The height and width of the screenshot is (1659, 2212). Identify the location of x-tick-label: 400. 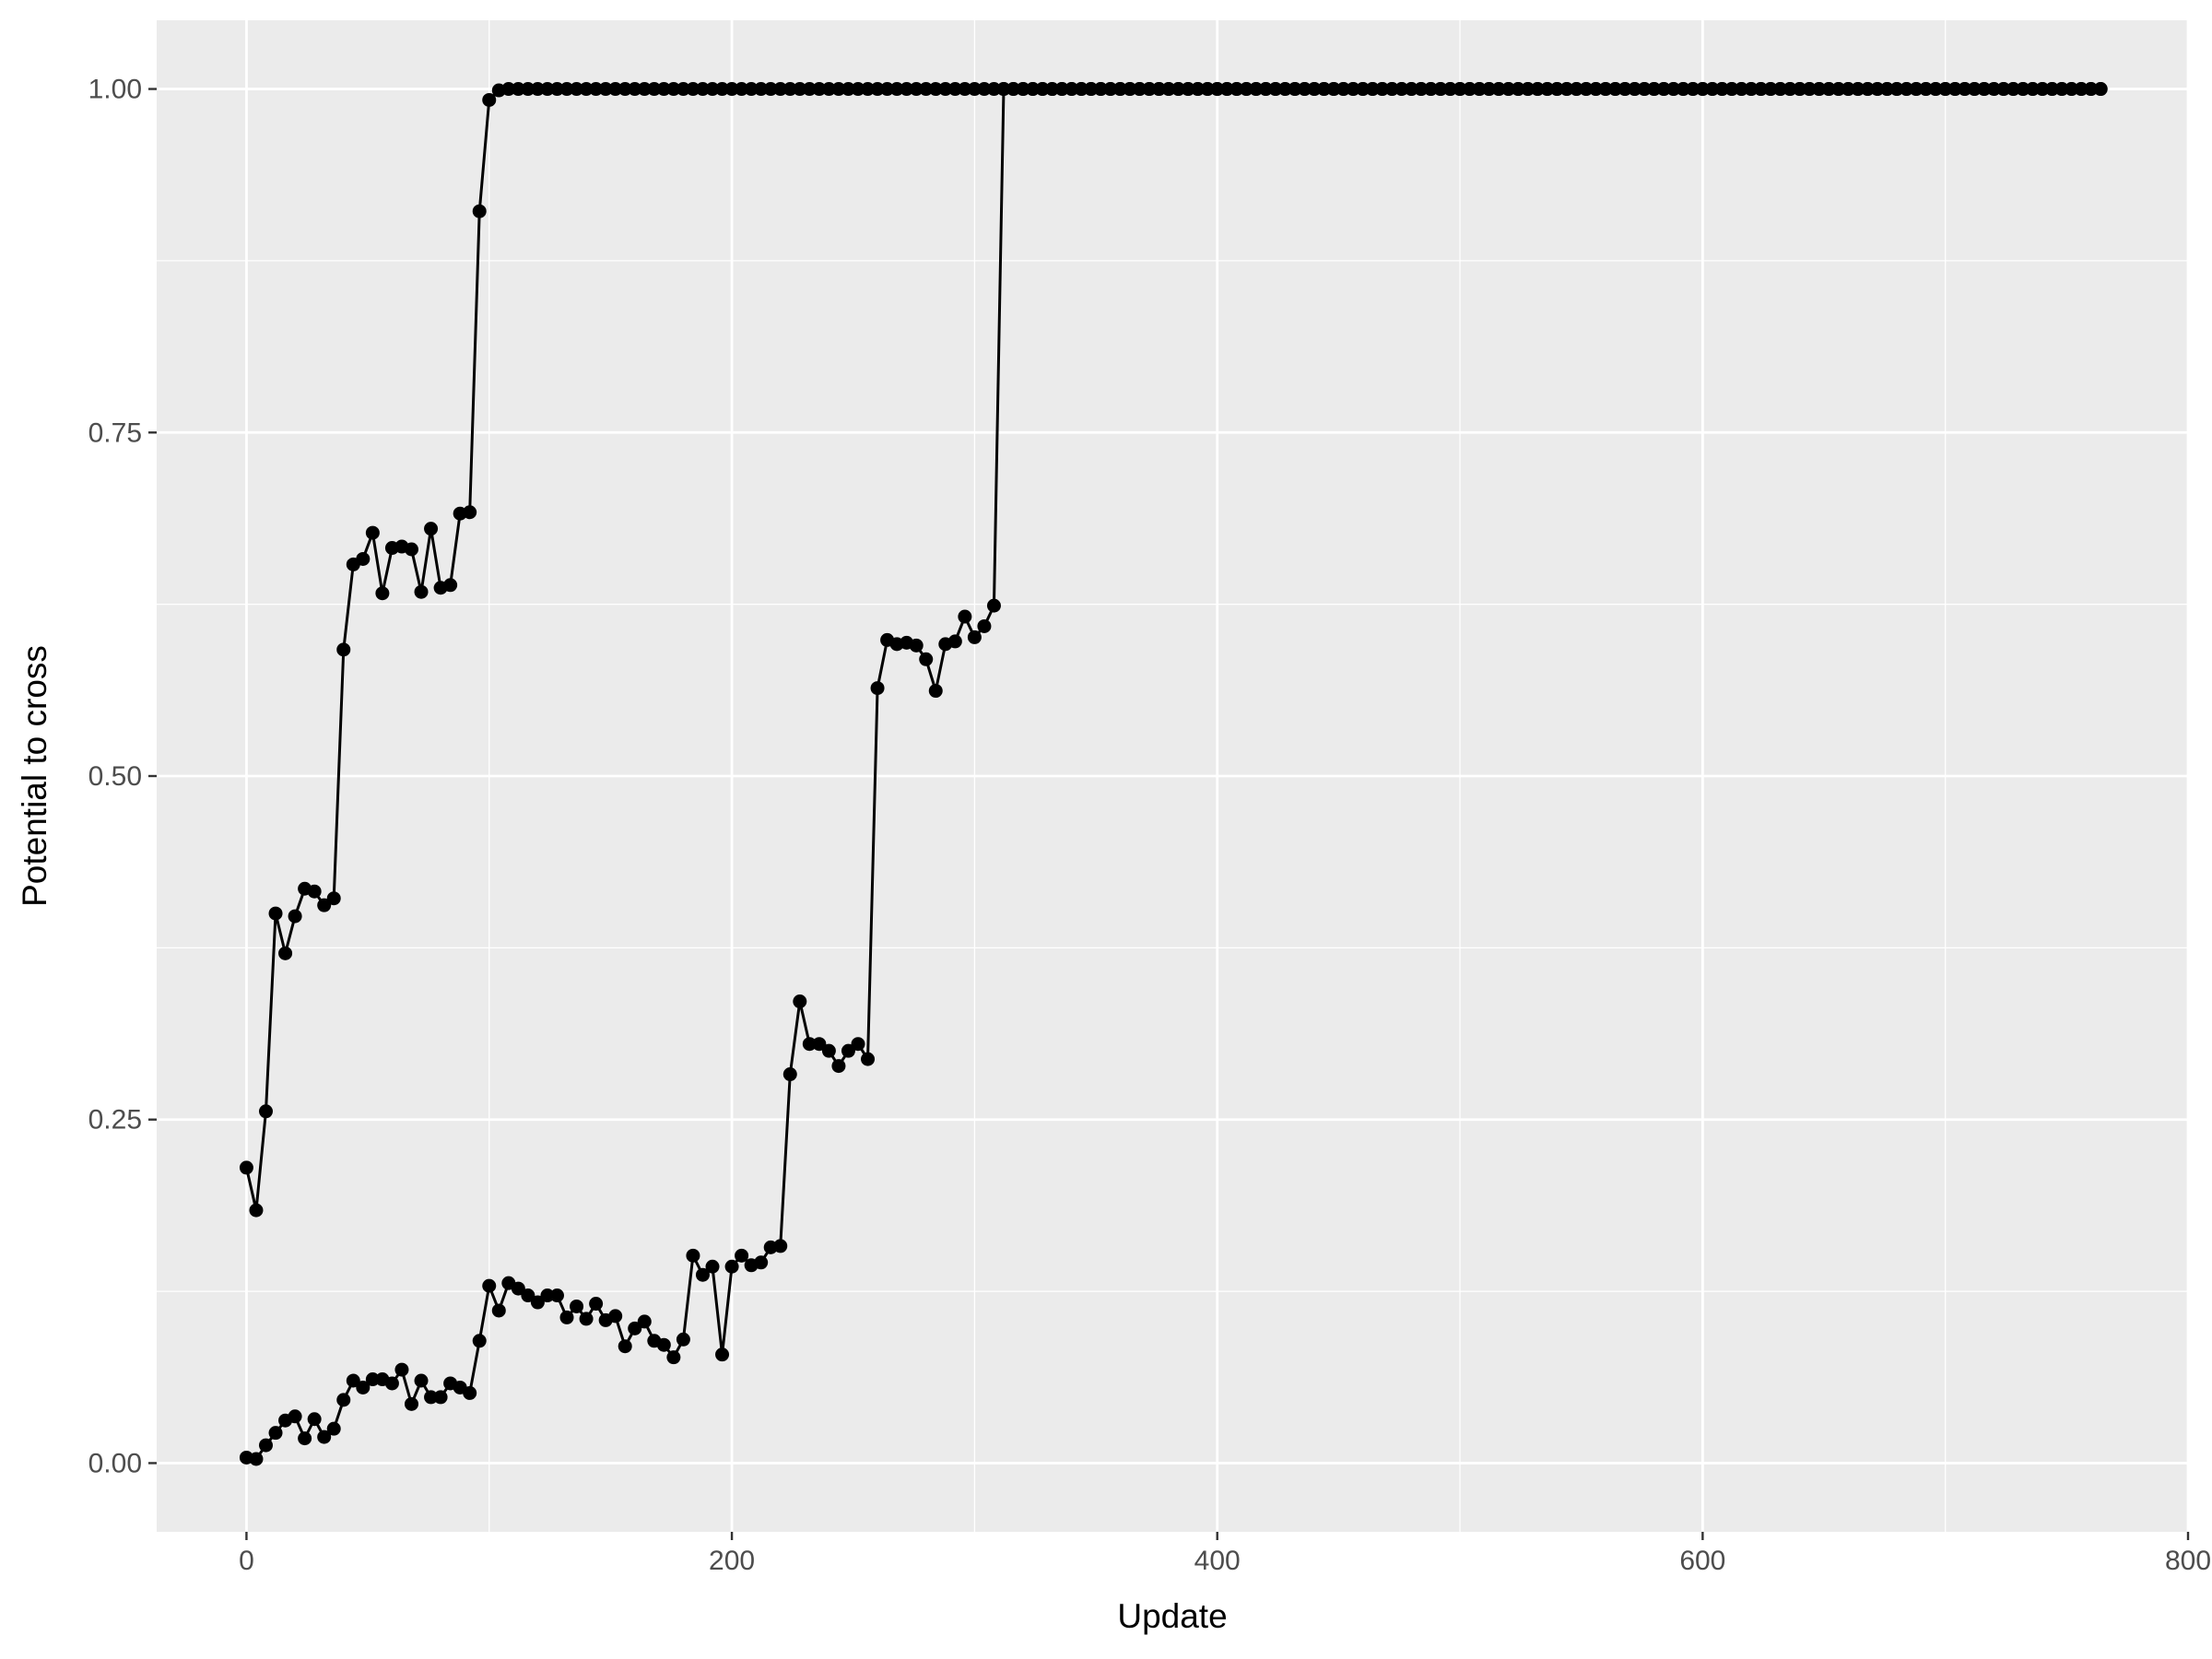
(1217, 1561).